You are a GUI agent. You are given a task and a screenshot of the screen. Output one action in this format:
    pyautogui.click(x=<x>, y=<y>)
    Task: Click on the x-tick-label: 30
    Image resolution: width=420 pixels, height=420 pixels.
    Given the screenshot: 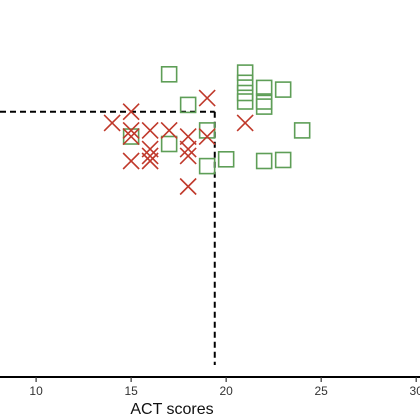 What is the action you would take?
    pyautogui.click(x=415, y=391)
    